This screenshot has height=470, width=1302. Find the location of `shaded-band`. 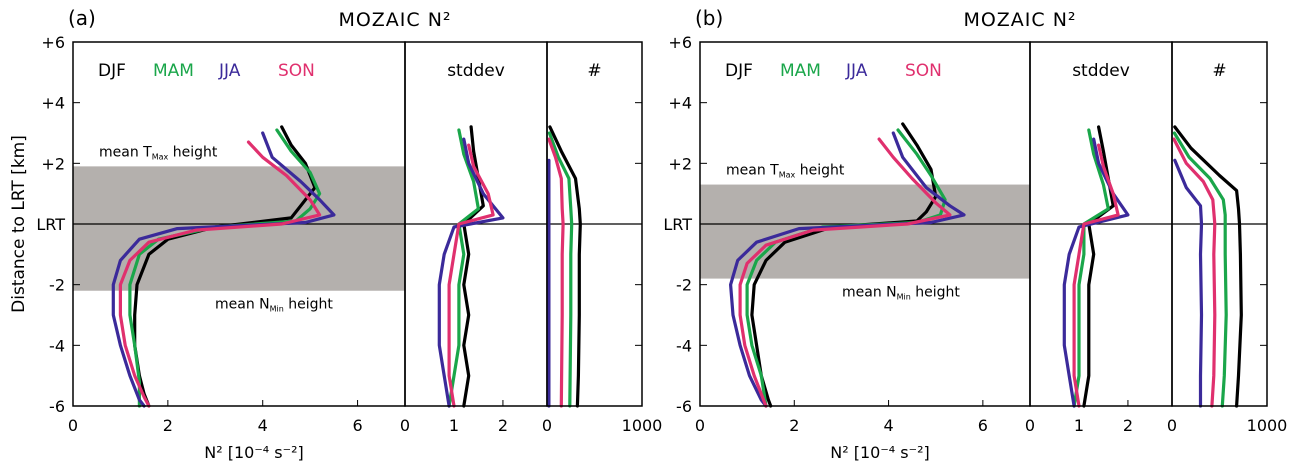

shaded-band is located at coordinates (865, 231).